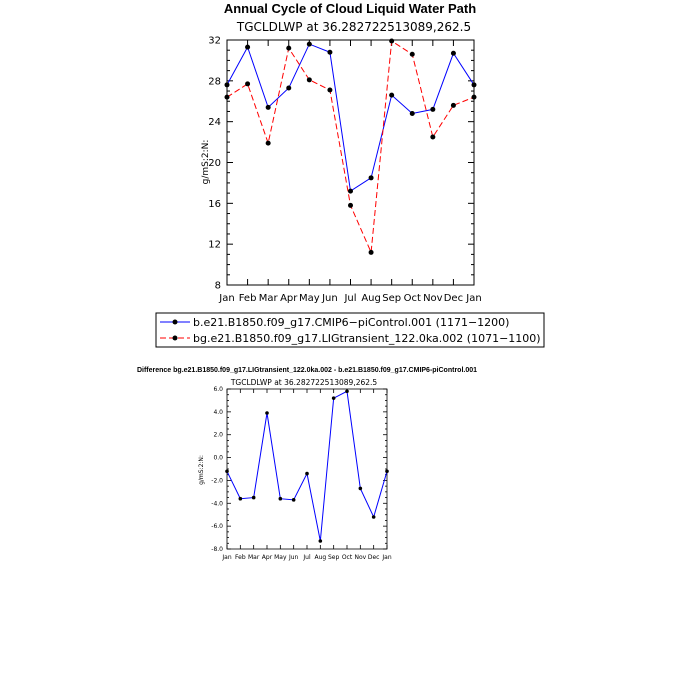  I want to click on legend-box, so click(350, 330).